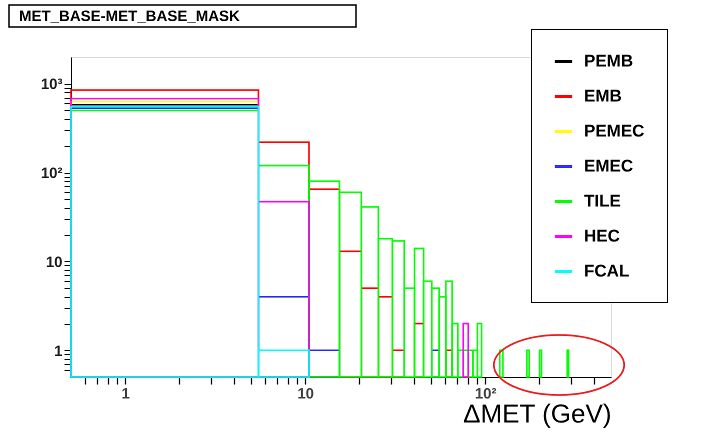 The width and height of the screenshot is (714, 444). What do you see at coordinates (54, 262) in the screenshot?
I see `y-tick-label: 10` at bounding box center [54, 262].